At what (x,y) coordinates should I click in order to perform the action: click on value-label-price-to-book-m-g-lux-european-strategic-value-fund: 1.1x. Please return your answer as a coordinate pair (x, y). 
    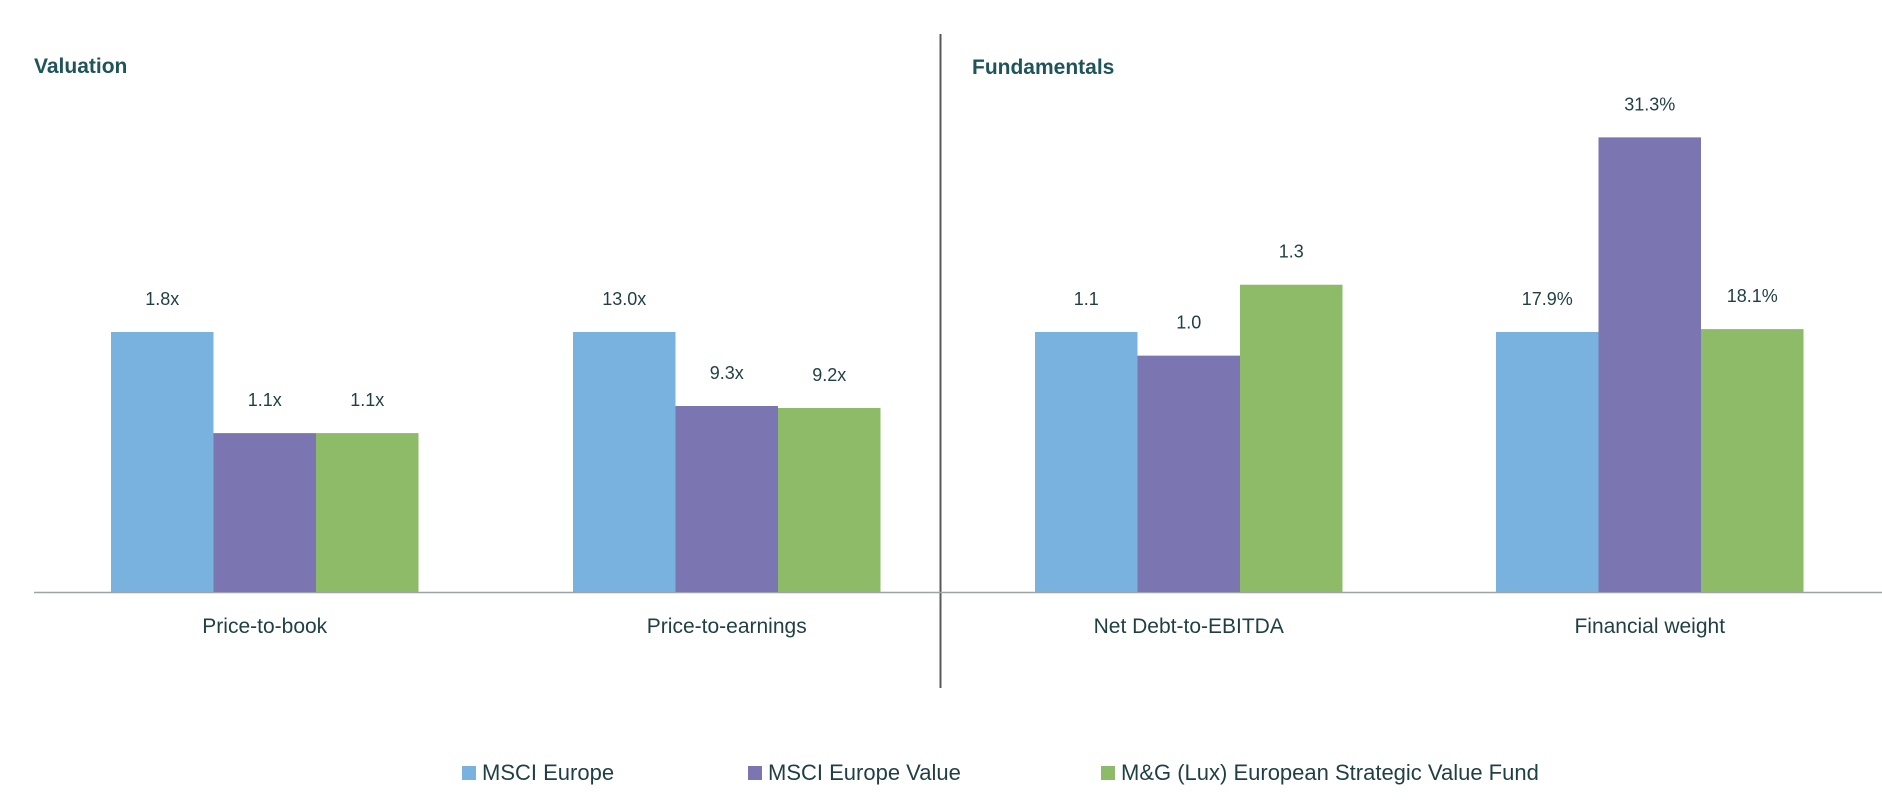
    Looking at the image, I should click on (367, 400).